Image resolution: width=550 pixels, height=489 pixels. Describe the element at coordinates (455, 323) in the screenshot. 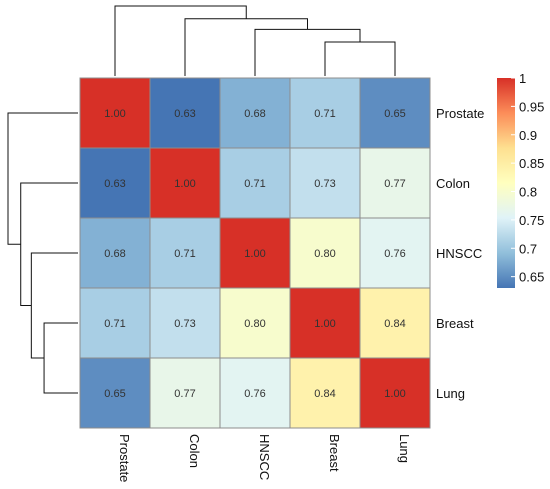

I see `row-label-breast: Breast` at that location.